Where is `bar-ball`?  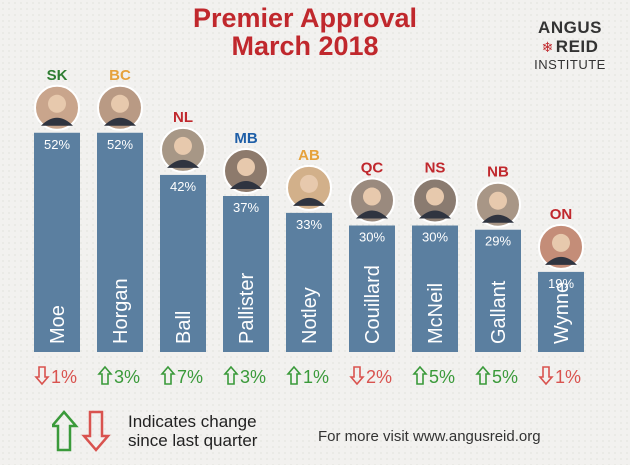 bar-ball is located at coordinates (183, 263).